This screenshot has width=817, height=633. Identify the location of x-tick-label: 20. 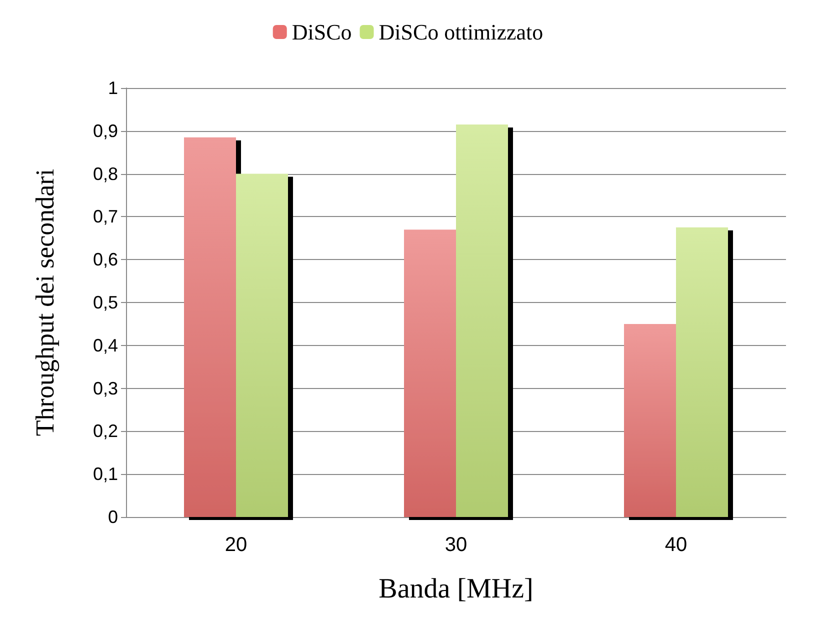
(236, 545).